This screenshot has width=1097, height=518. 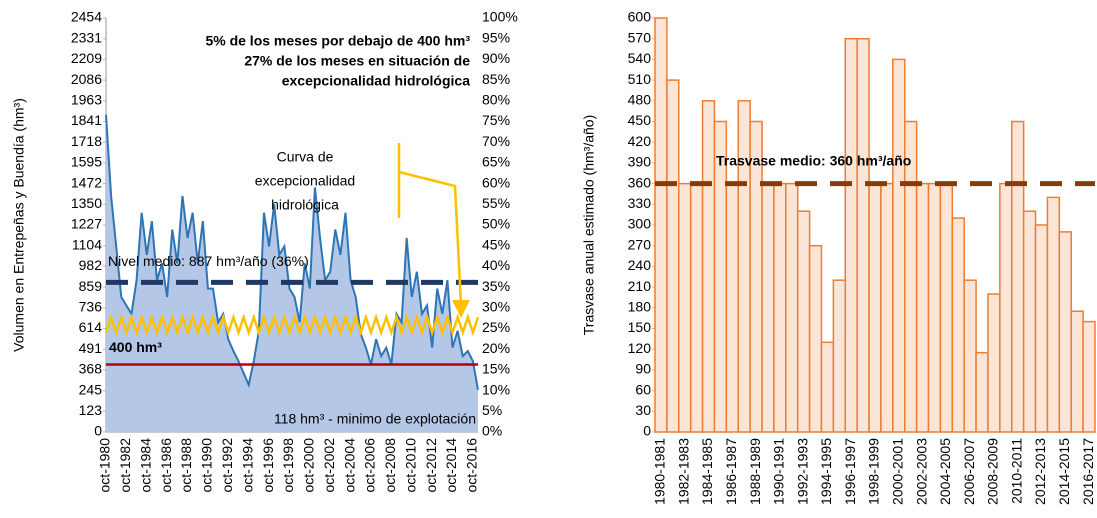 What do you see at coordinates (91, 348) in the screenshot?
I see `y-tick-label: 491` at bounding box center [91, 348].